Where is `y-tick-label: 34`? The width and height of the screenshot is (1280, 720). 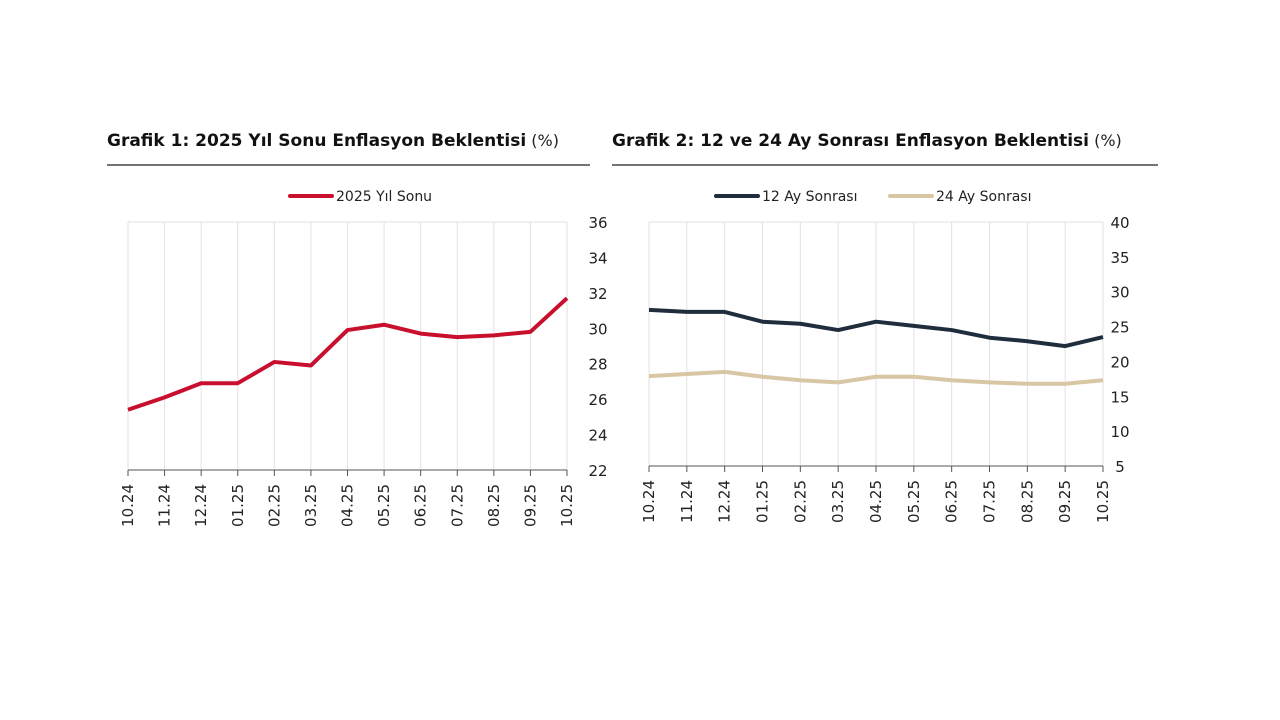
y-tick-label: 34 is located at coordinates (597, 258).